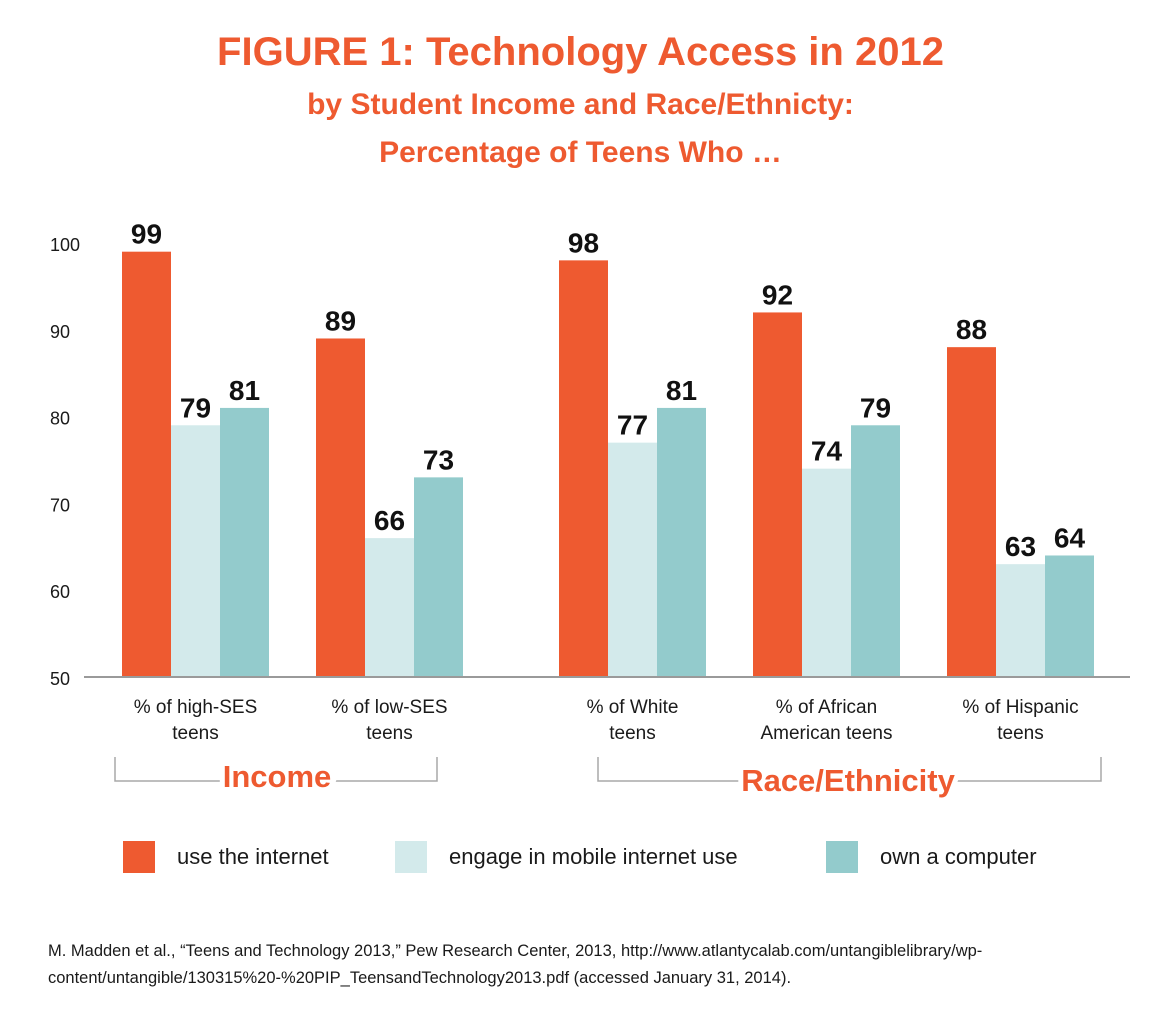 This screenshot has height=1030, width=1161. What do you see at coordinates (580, 104) in the screenshot?
I see `chart-subtitle-1: by Student Income and Race/Ethnicty:` at bounding box center [580, 104].